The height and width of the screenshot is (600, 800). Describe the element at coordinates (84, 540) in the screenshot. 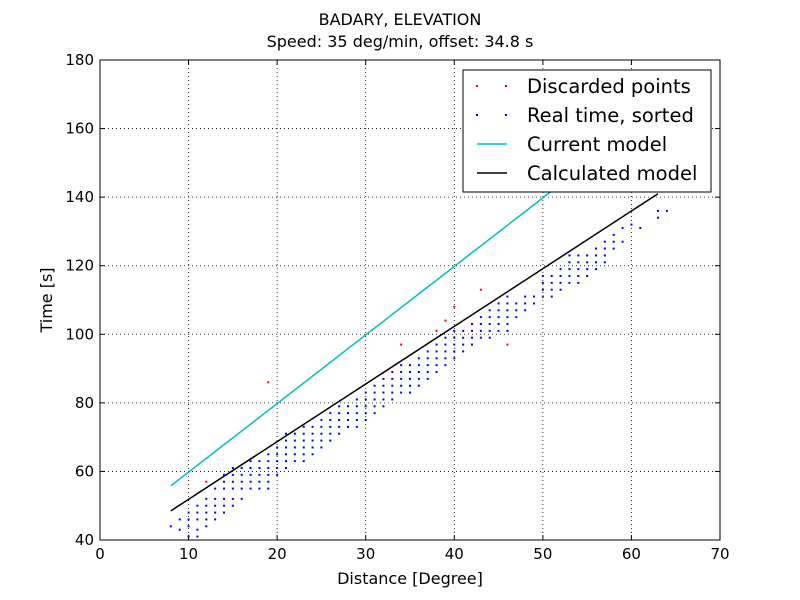

I see `y-tick-label: 40` at that location.